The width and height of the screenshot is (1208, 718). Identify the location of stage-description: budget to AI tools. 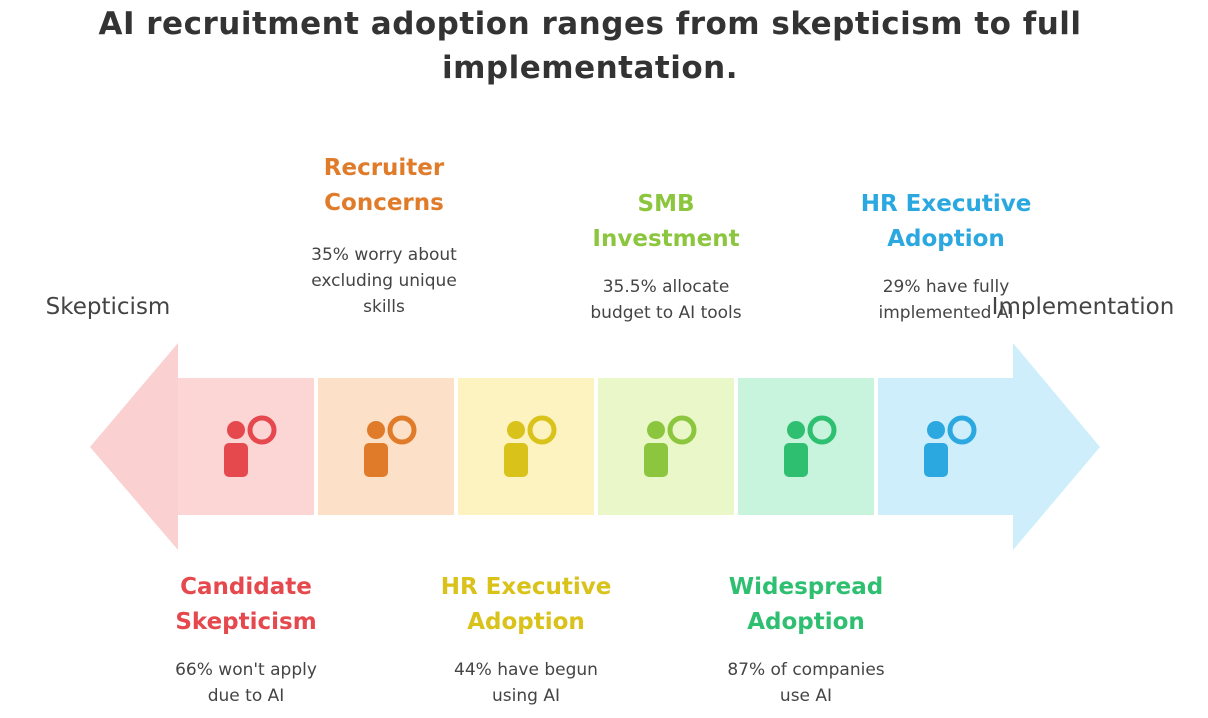
(666, 313).